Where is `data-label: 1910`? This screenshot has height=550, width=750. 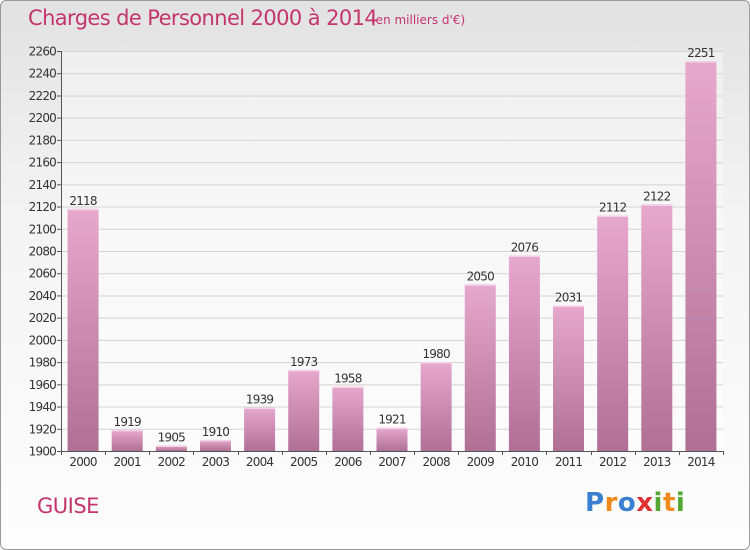
data-label: 1910 is located at coordinates (216, 432).